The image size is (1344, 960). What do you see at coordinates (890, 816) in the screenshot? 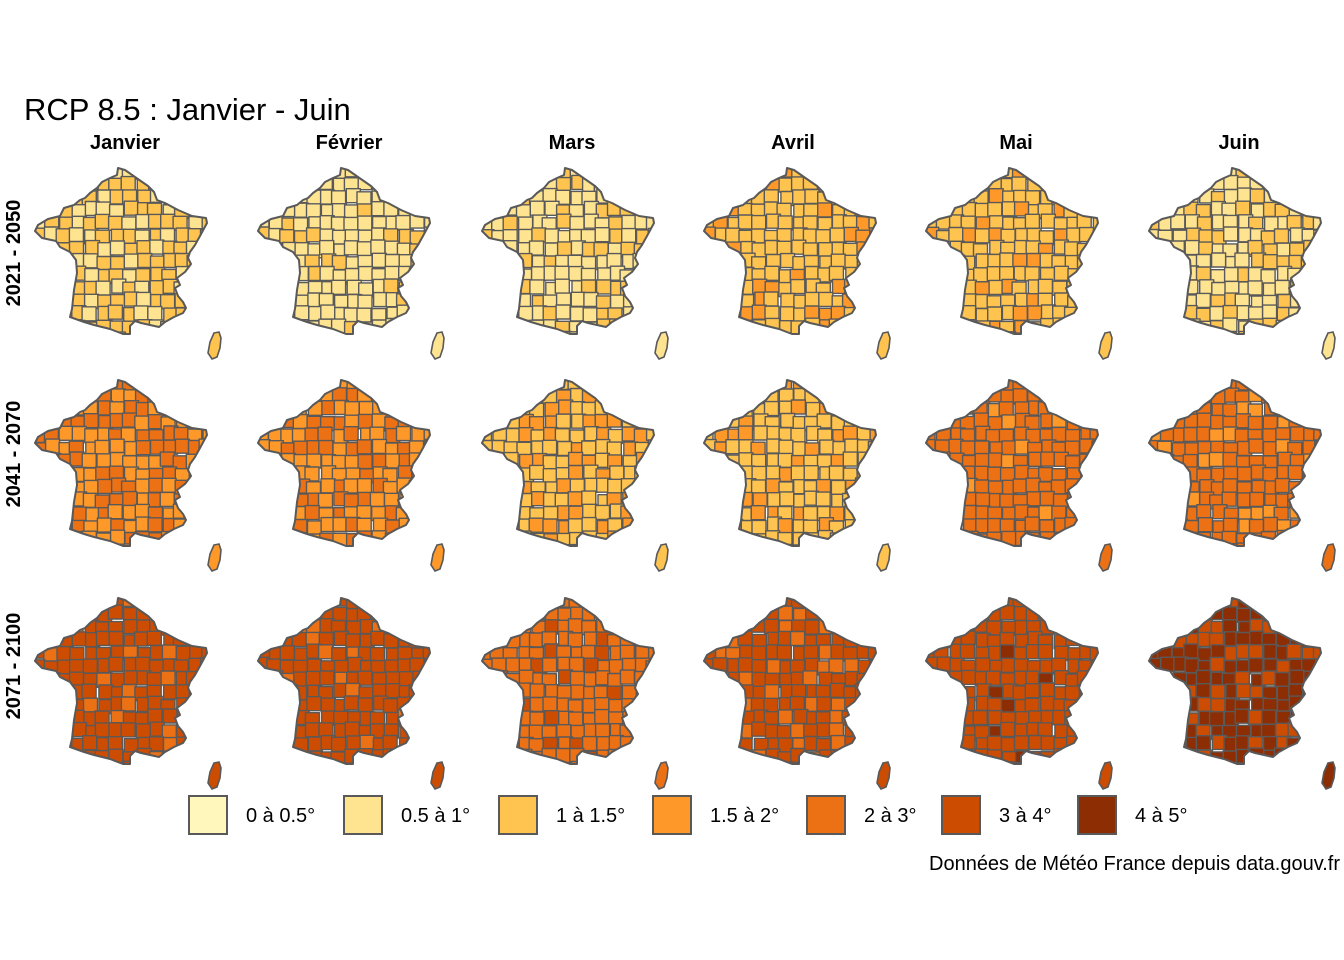
I see `legend-label: 2 à 3°` at bounding box center [890, 816].